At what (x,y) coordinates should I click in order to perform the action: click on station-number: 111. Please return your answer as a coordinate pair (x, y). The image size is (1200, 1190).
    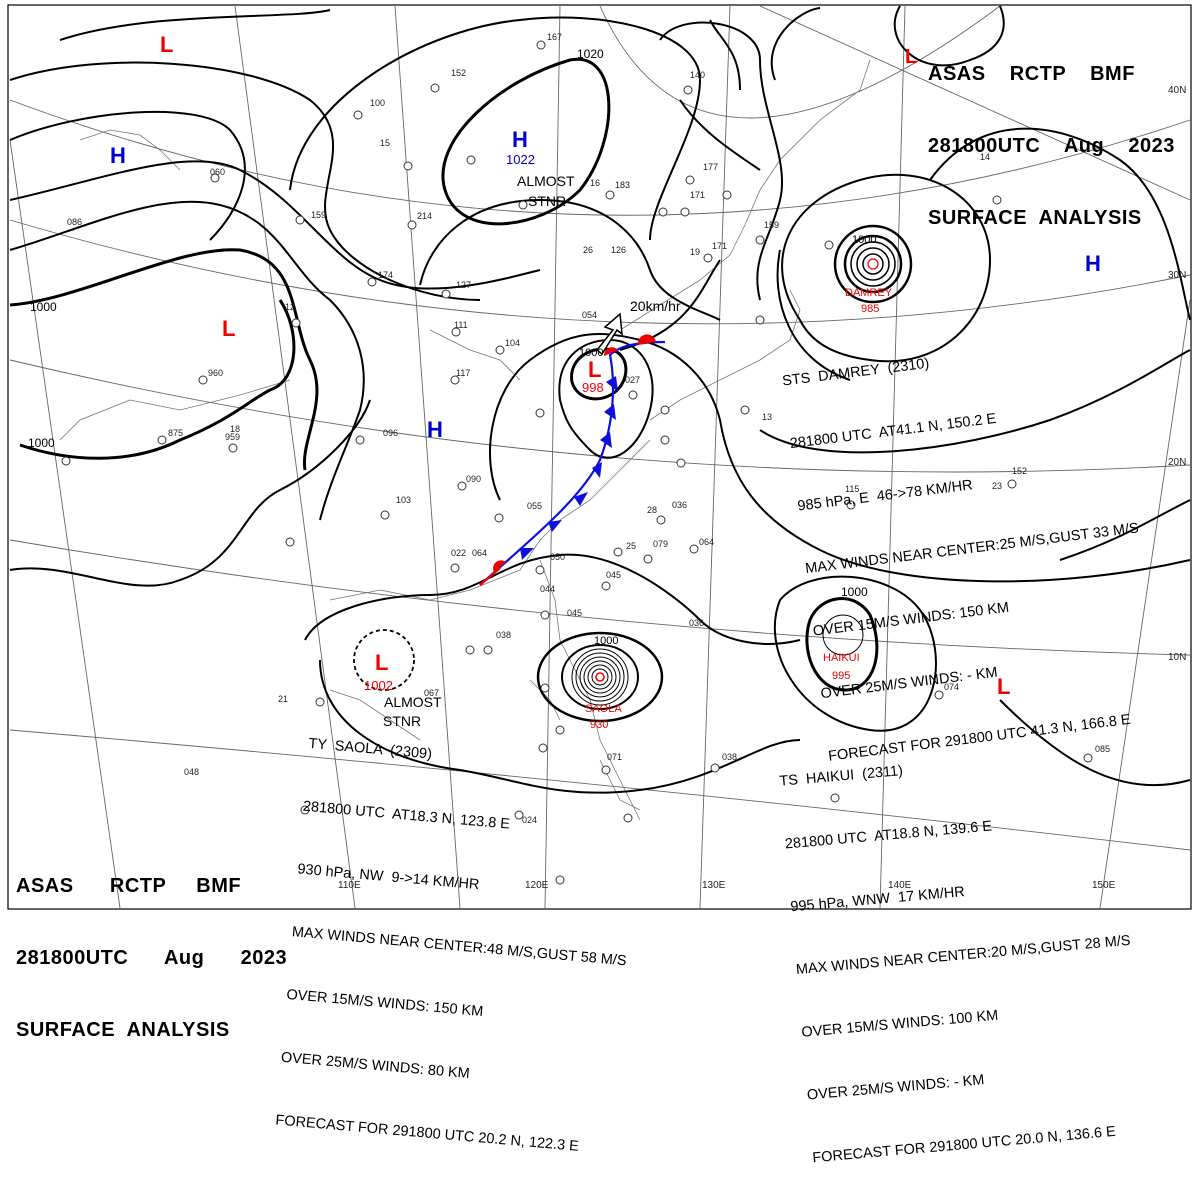
    Looking at the image, I should click on (461, 325).